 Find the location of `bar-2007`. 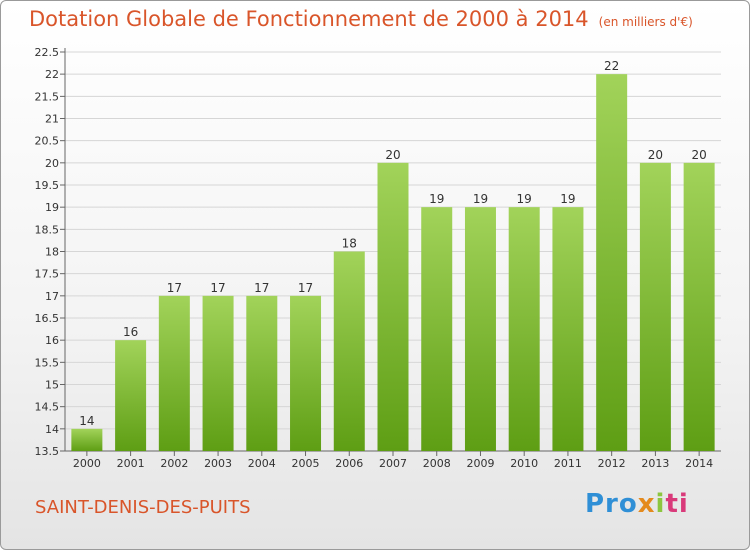

bar-2007 is located at coordinates (393, 307).